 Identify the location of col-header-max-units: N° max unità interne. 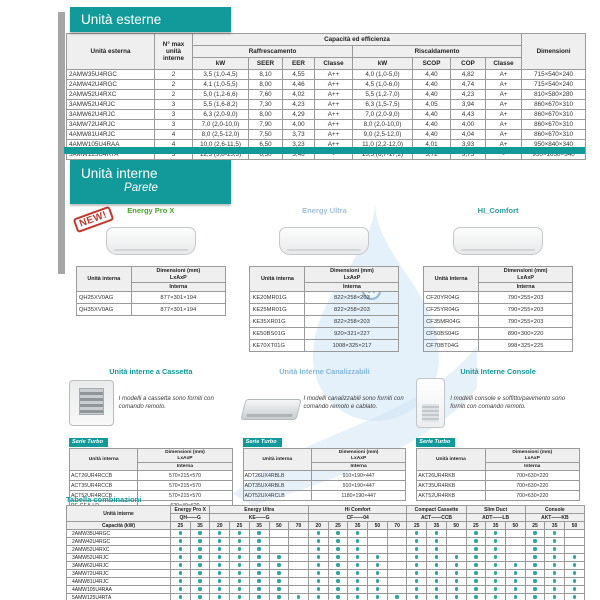
(173, 51).